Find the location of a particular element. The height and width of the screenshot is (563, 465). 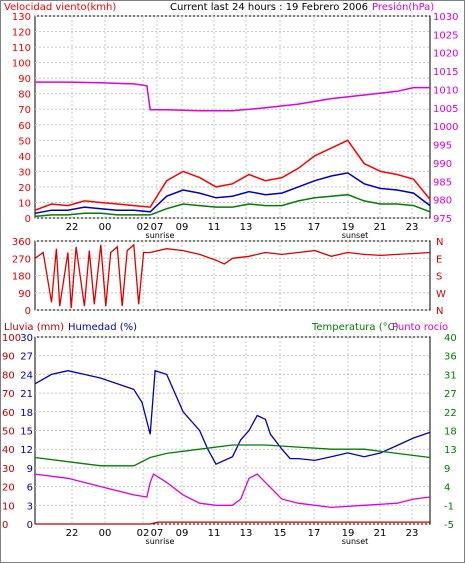

chart-main-title: Current last 24 hours : 19 Febrero 2006 is located at coordinates (269, 7).